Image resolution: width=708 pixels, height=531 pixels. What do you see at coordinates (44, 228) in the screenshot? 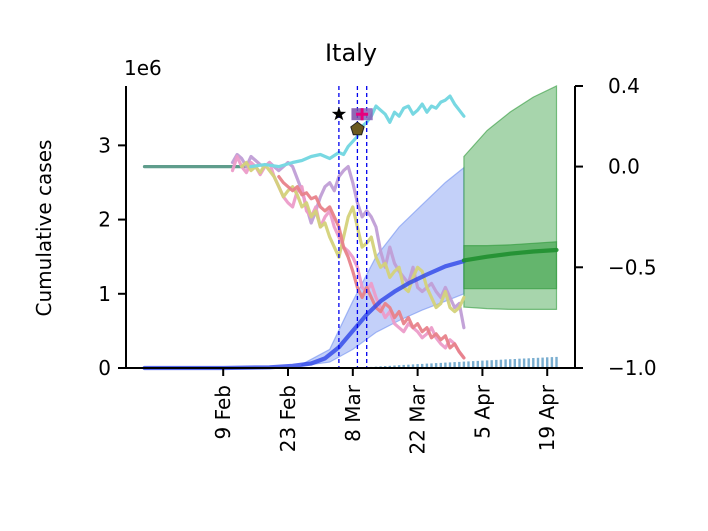
I see `y-axis-label: Cumulative cases` at bounding box center [44, 228].